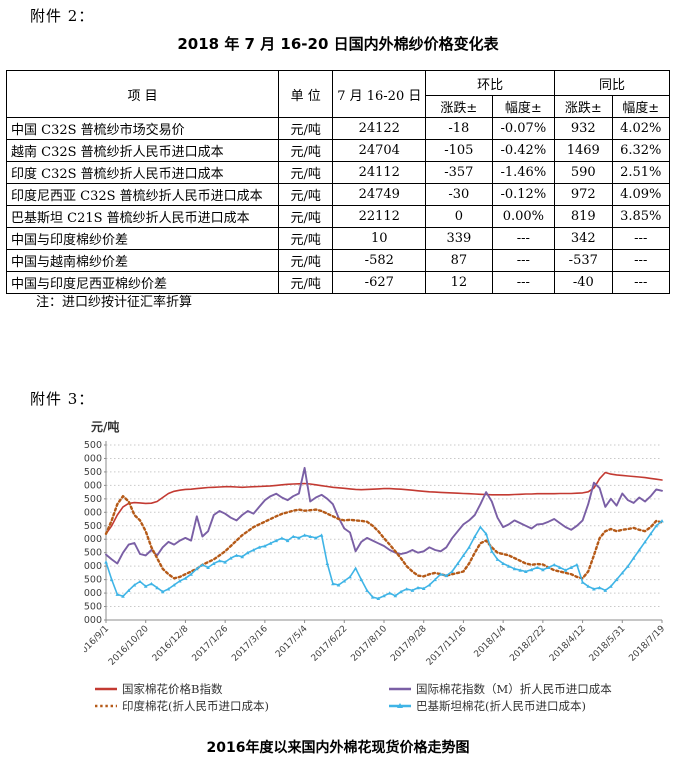 Image resolution: width=676 pixels, height=771 pixels. What do you see at coordinates (583, 194) in the screenshot?
I see `row-value: 972` at bounding box center [583, 194].